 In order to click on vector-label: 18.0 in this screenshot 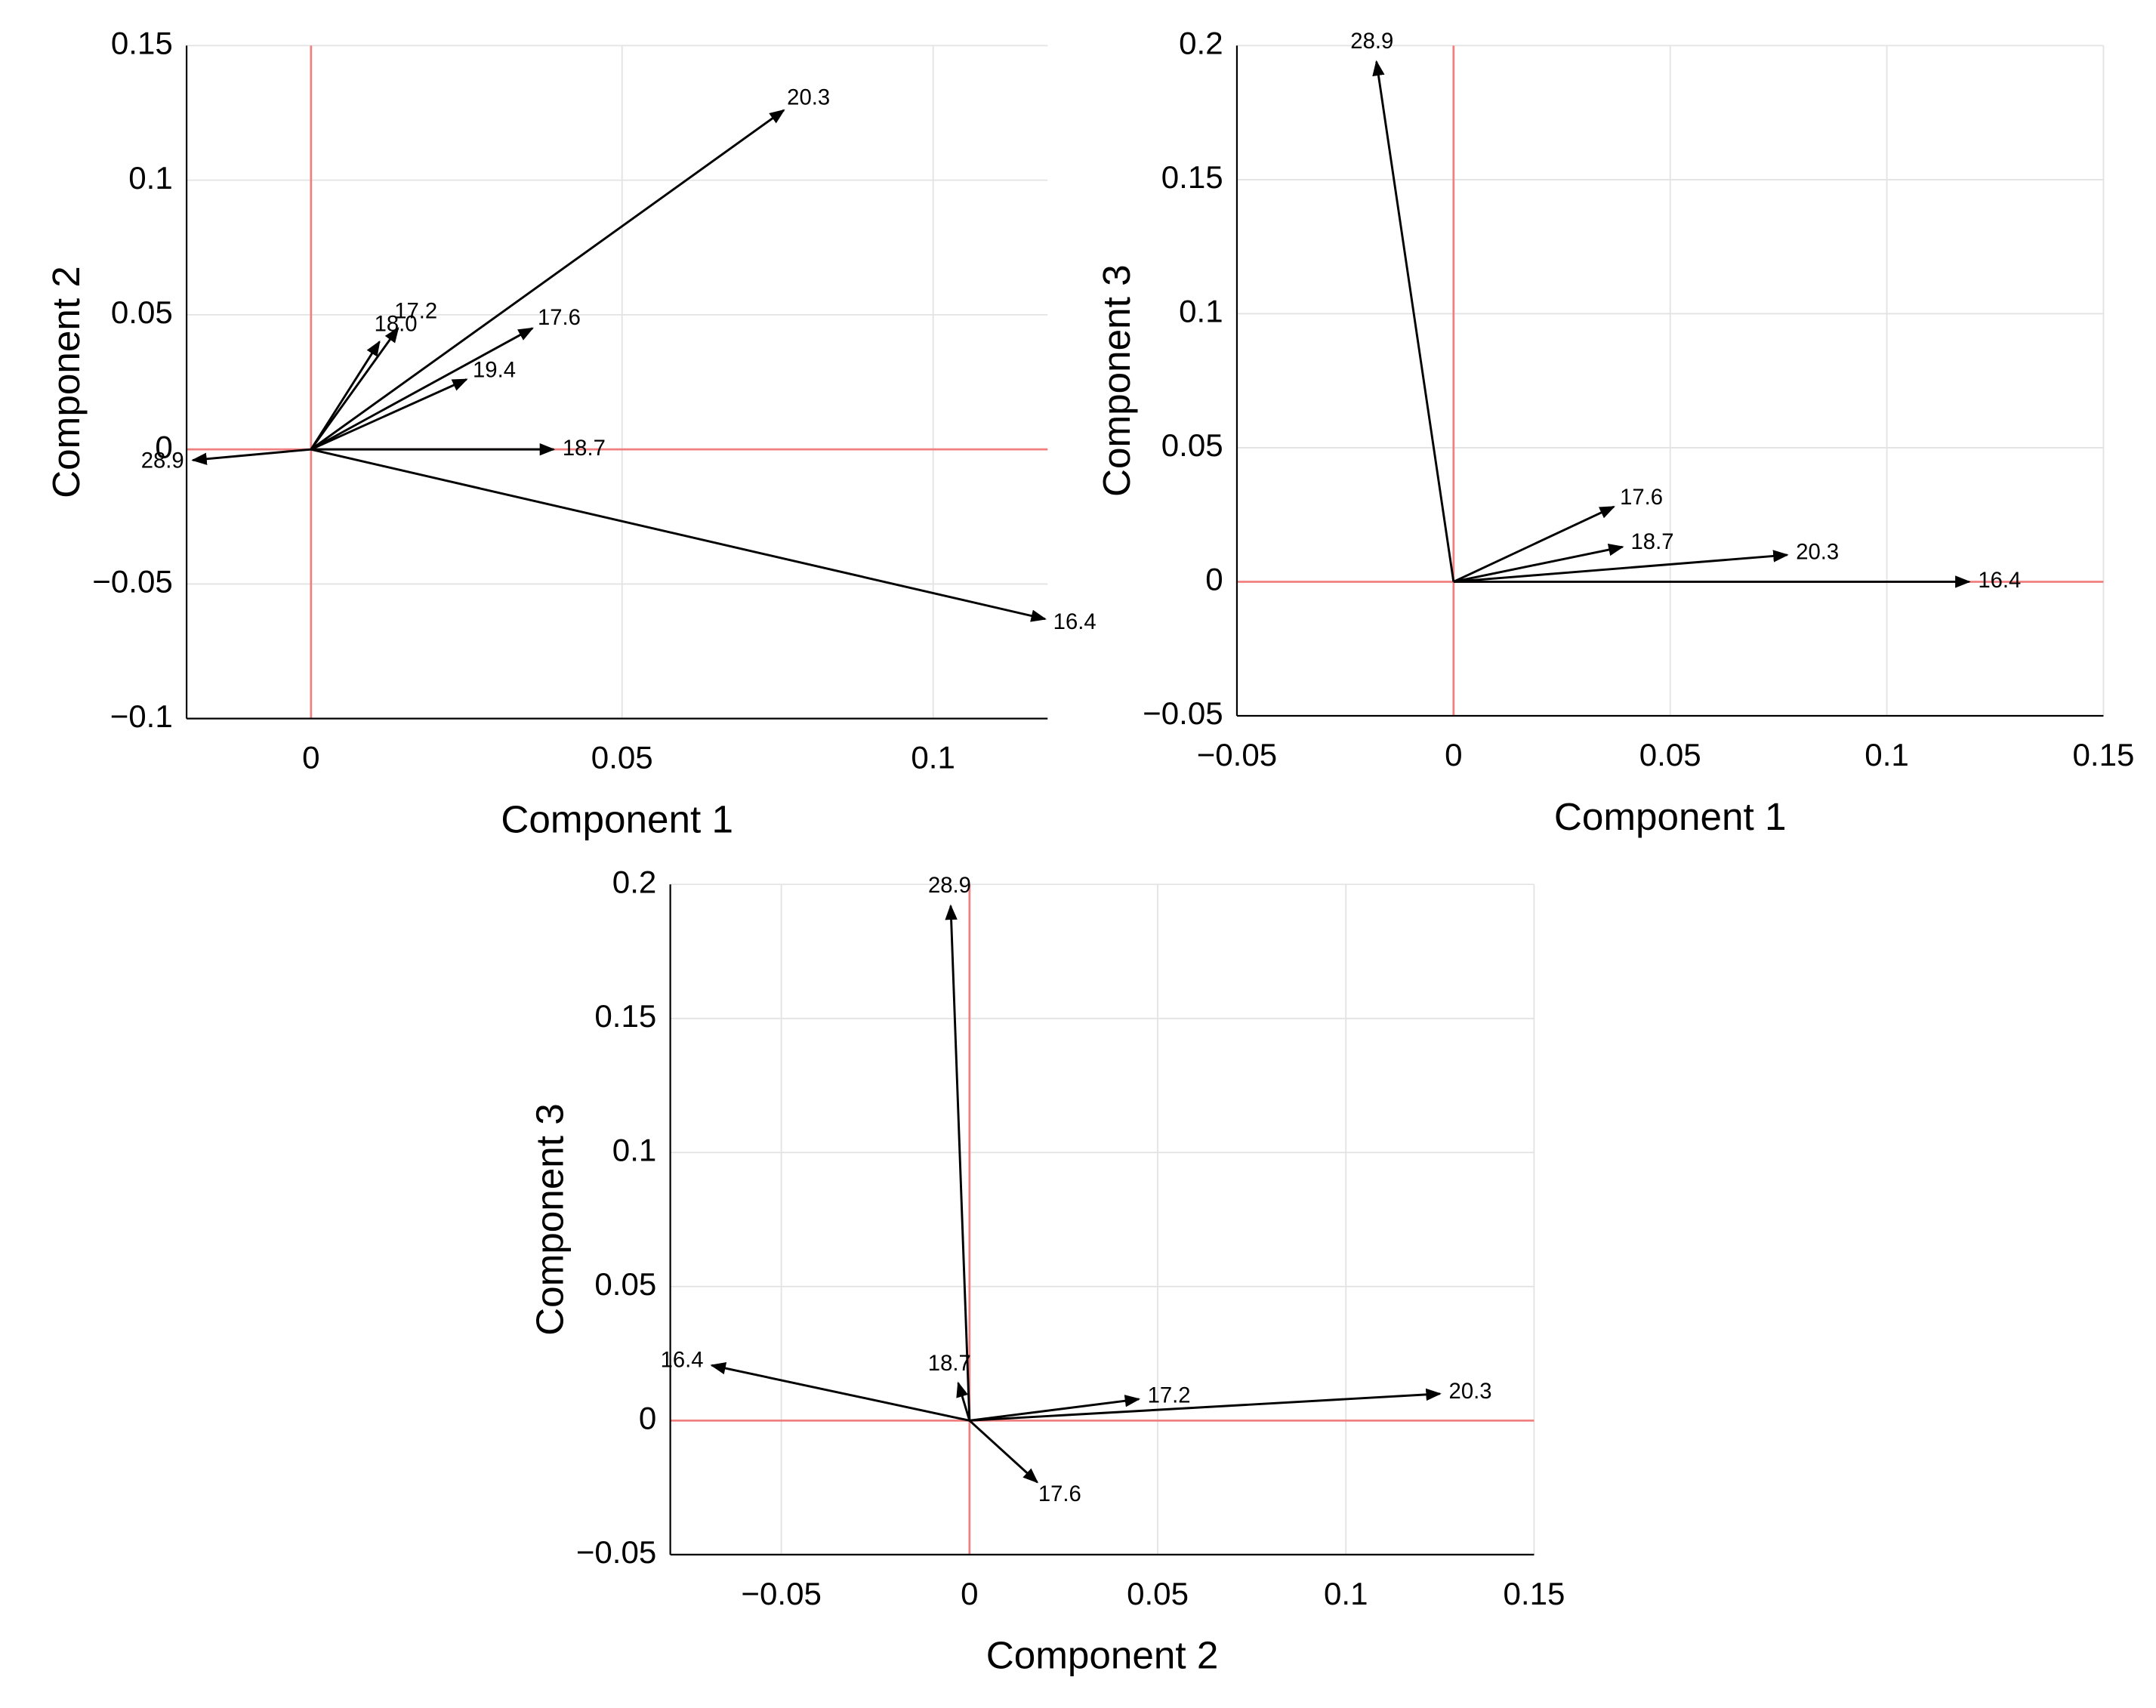, I will do `click(396, 324)`.